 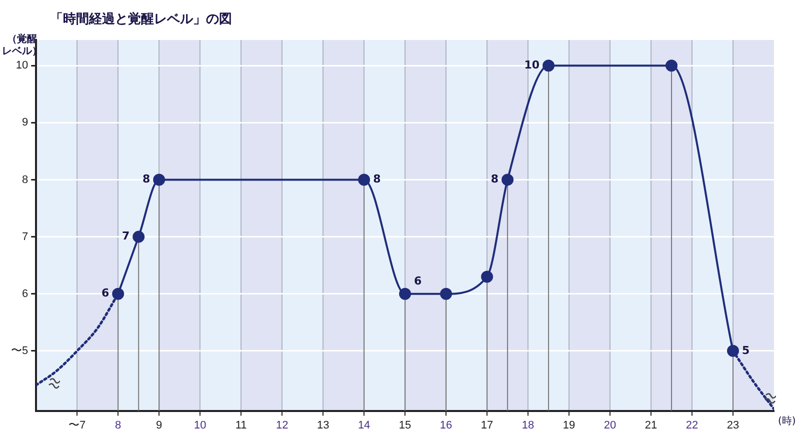 I want to click on x-tick-label: 8, so click(x=118, y=425).